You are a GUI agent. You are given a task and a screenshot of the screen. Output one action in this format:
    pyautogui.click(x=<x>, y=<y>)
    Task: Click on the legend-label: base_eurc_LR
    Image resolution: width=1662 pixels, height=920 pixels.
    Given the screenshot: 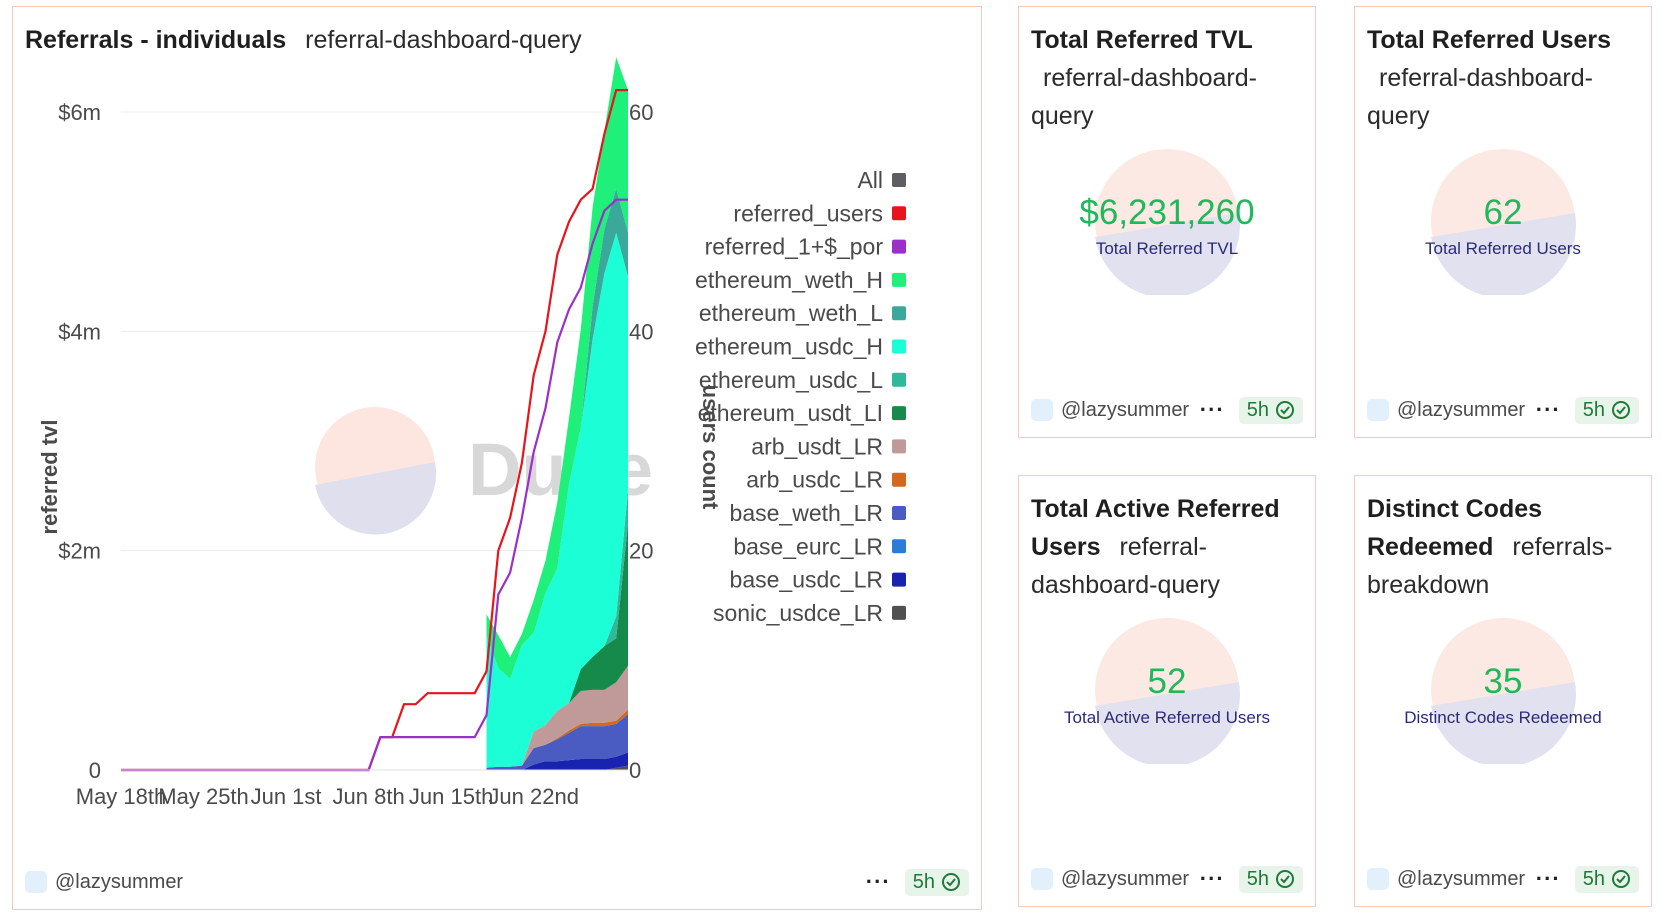 What is the action you would take?
    pyautogui.click(x=808, y=546)
    